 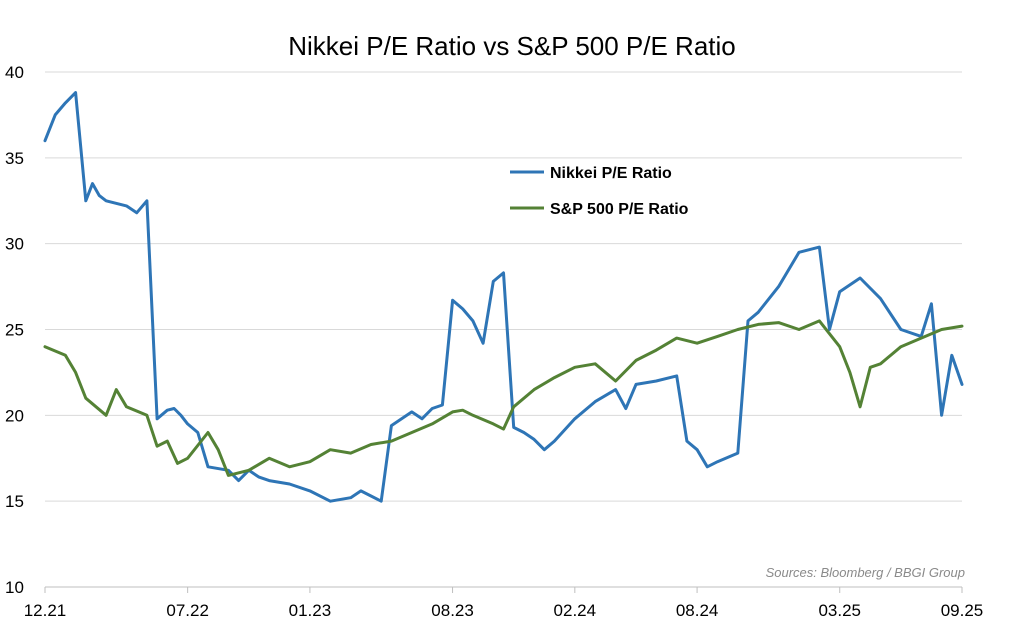 I want to click on chart-title: Nikkei P/E Ratio vs S&P 500 P/E Ratio, so click(x=512, y=46).